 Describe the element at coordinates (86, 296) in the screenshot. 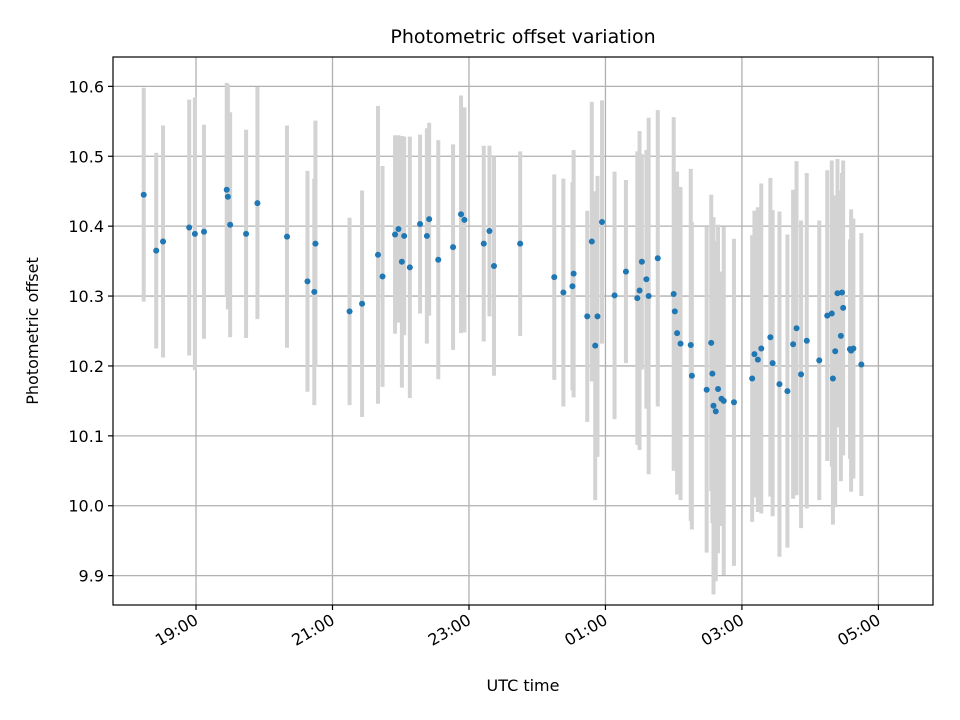

I see `y-tick-label: 10.3` at that location.